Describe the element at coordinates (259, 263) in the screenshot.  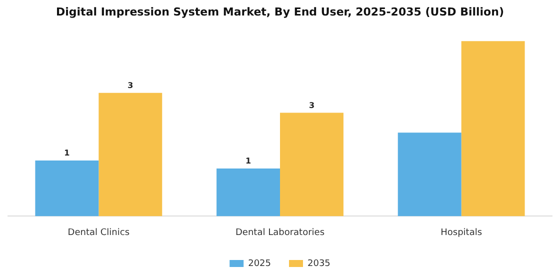
I see `legend-label: 2025` at that location.